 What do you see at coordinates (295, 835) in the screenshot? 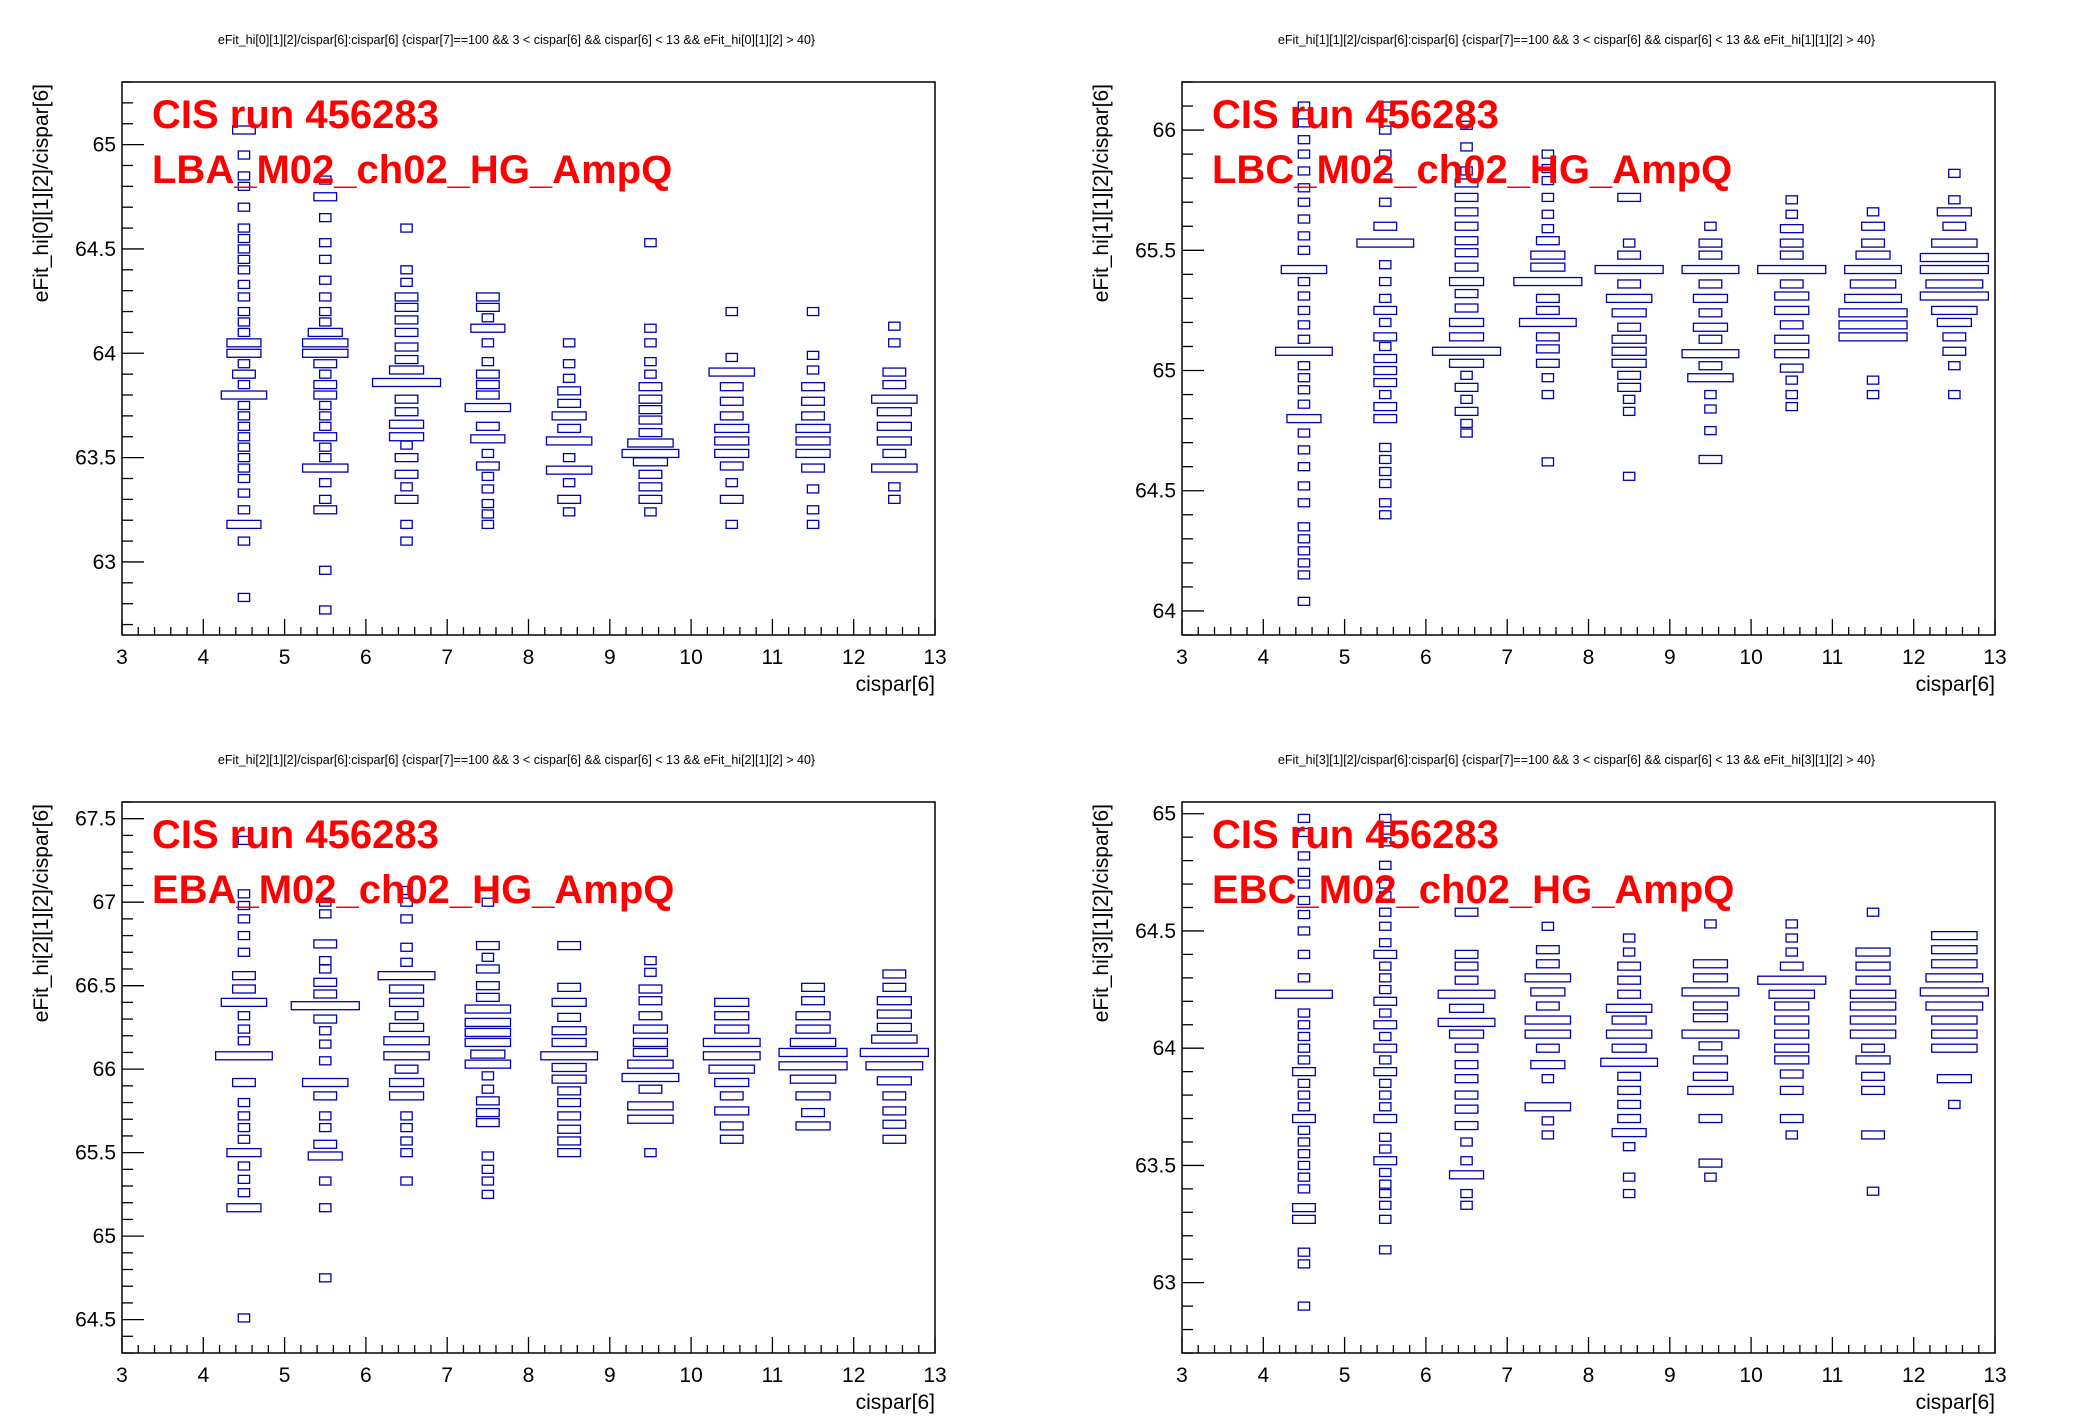
I see `run-annotation: CIS run 456283` at bounding box center [295, 835].